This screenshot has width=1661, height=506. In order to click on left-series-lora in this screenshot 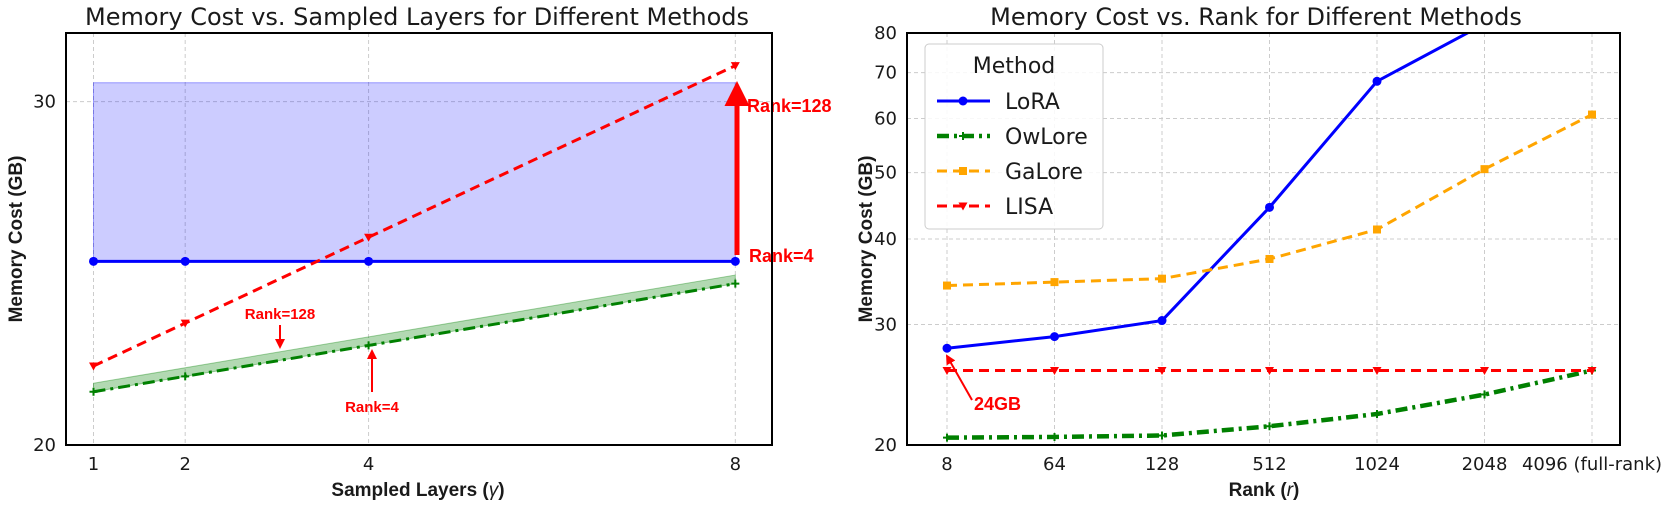, I will do `click(414, 261)`.